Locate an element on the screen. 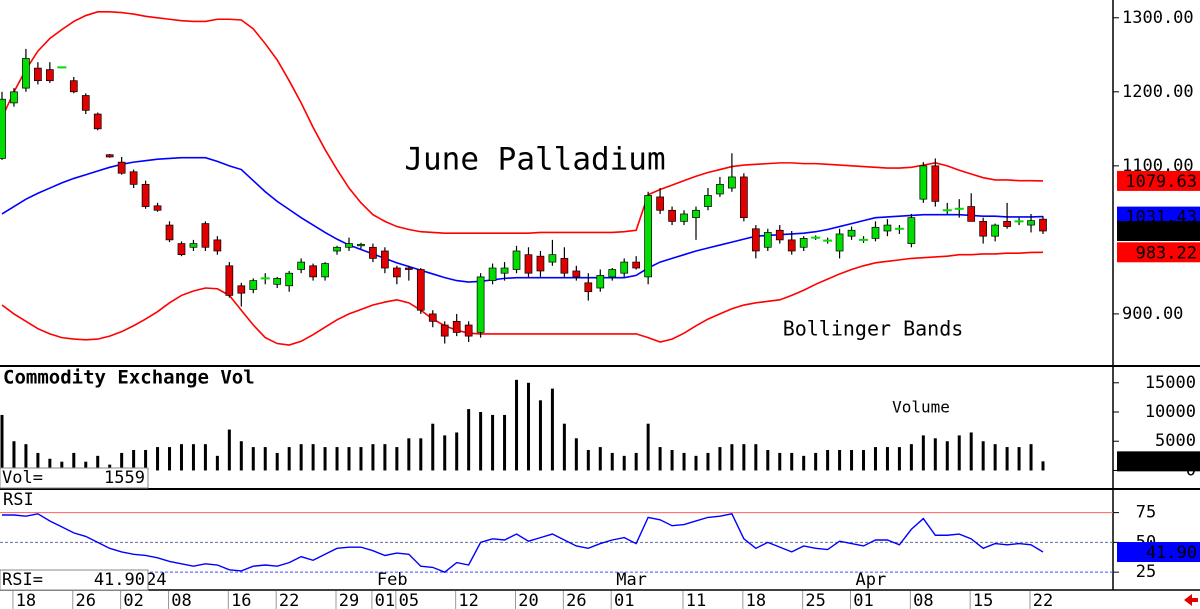 This screenshot has height=609, width=1200. y-tick-label: 1200.00 is located at coordinates (1158, 92).